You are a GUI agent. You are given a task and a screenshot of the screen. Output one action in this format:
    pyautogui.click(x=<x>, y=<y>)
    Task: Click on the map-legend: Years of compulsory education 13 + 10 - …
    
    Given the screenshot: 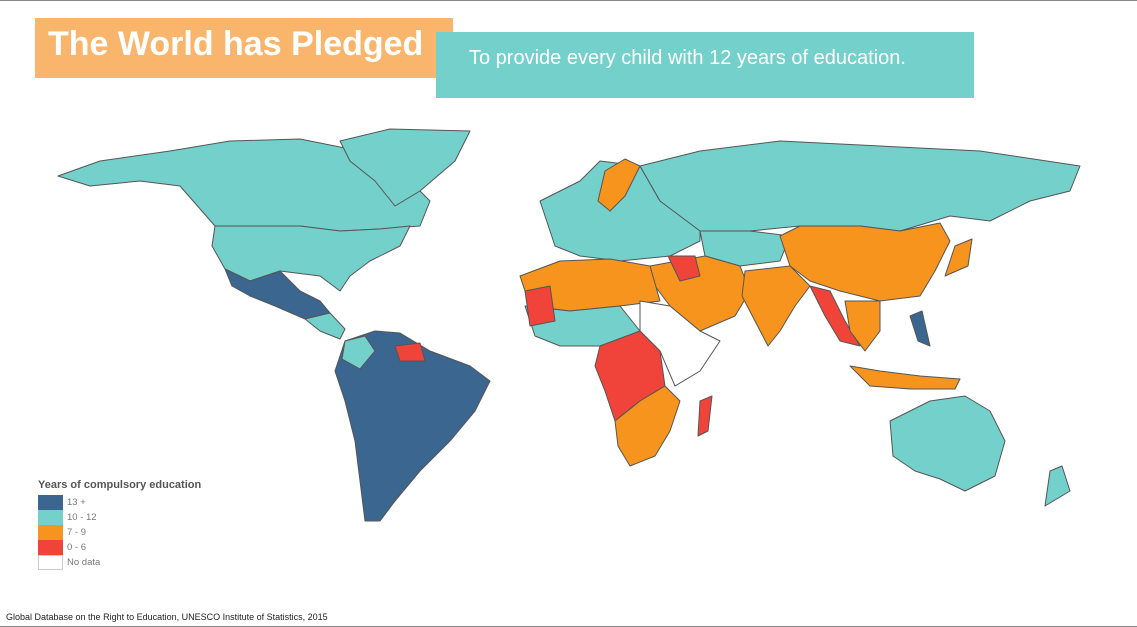 What is the action you would take?
    pyautogui.click(x=119, y=524)
    